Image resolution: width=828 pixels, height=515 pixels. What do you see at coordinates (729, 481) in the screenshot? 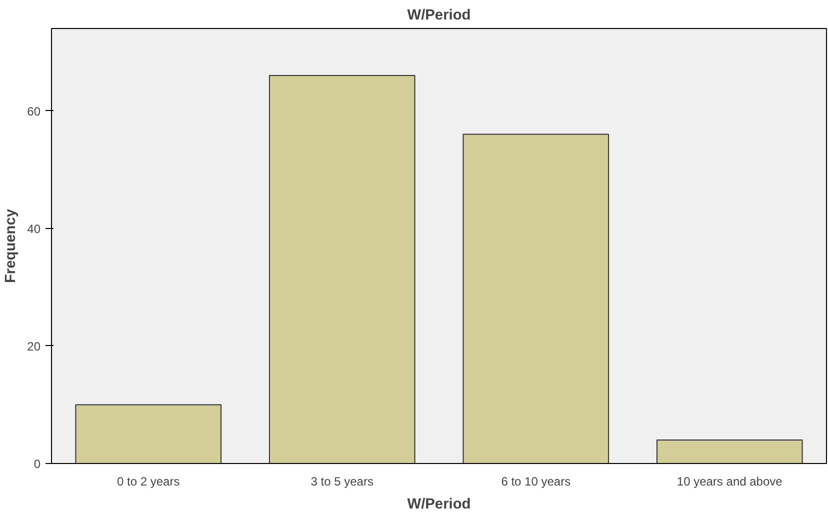
I see `x-tick-label: 10 years and above` at bounding box center [729, 481].